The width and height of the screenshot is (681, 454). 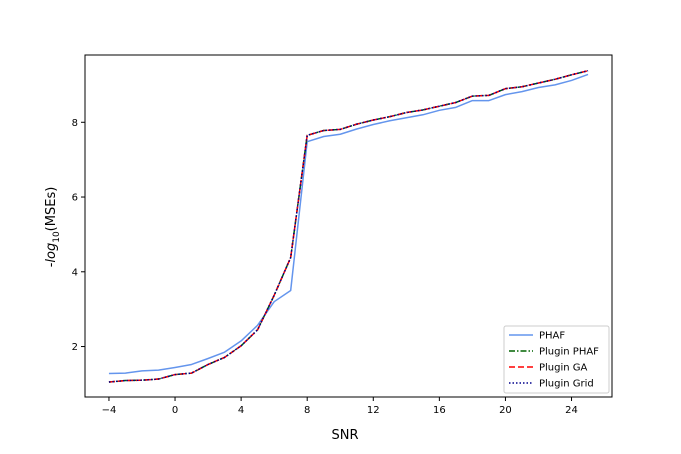 I want to click on x-tick-label: −4, so click(x=109, y=410).